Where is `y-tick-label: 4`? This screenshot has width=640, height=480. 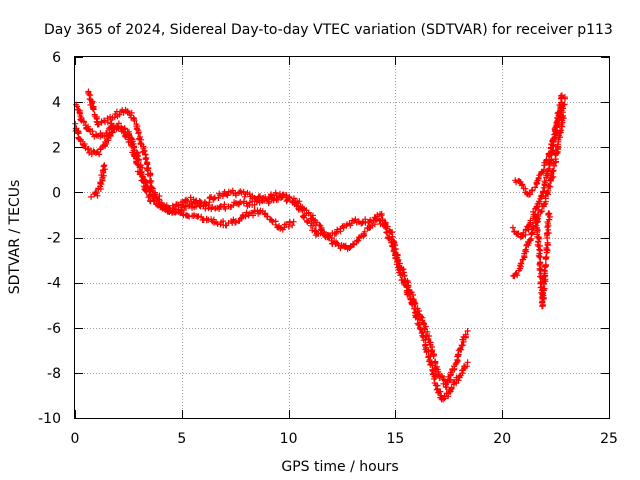
y-tick-label: 4 is located at coordinates (56, 103).